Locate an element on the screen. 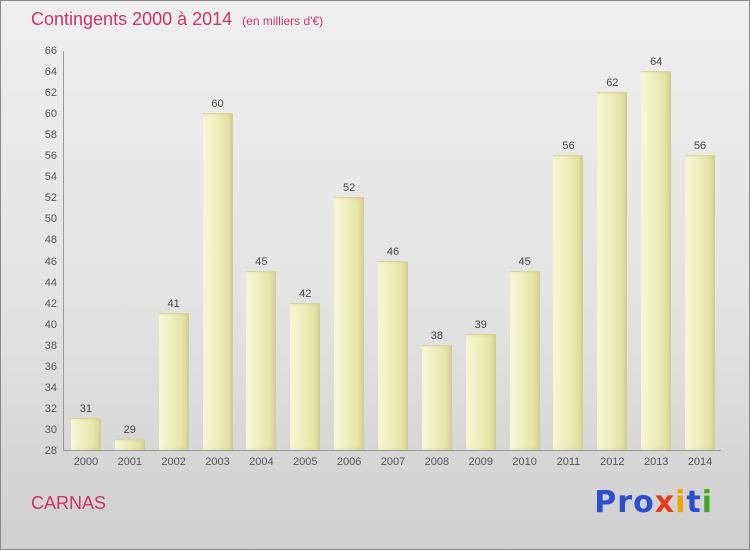 Image resolution: width=750 pixels, height=550 pixels. y-axis-tick-label: 54 is located at coordinates (50, 177).